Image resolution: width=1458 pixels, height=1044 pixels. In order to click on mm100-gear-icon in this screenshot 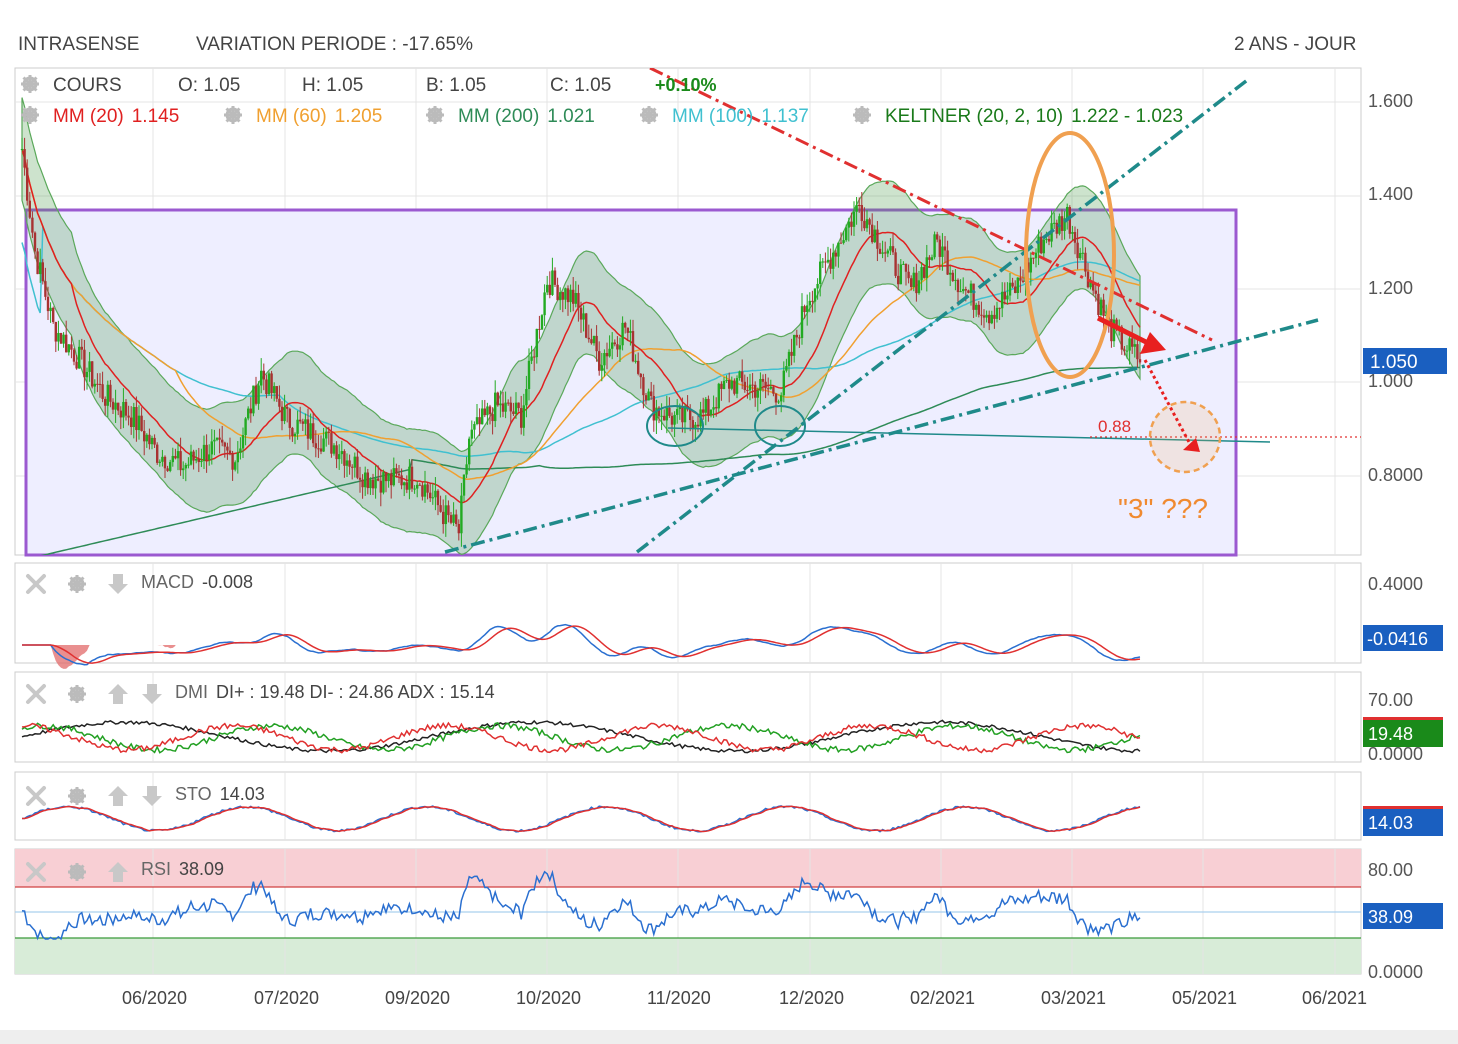, I will do `click(649, 115)`.